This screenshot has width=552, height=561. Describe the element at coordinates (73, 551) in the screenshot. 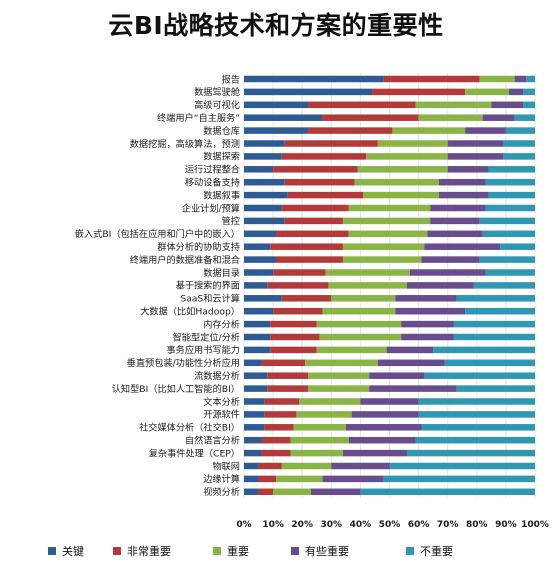

I see `legend-label: 关键` at that location.